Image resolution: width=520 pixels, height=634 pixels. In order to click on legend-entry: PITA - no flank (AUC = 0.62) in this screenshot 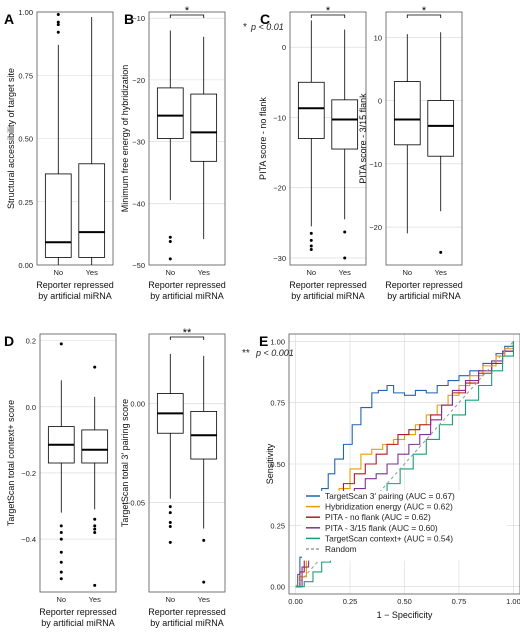, I will do `click(378, 517)`.